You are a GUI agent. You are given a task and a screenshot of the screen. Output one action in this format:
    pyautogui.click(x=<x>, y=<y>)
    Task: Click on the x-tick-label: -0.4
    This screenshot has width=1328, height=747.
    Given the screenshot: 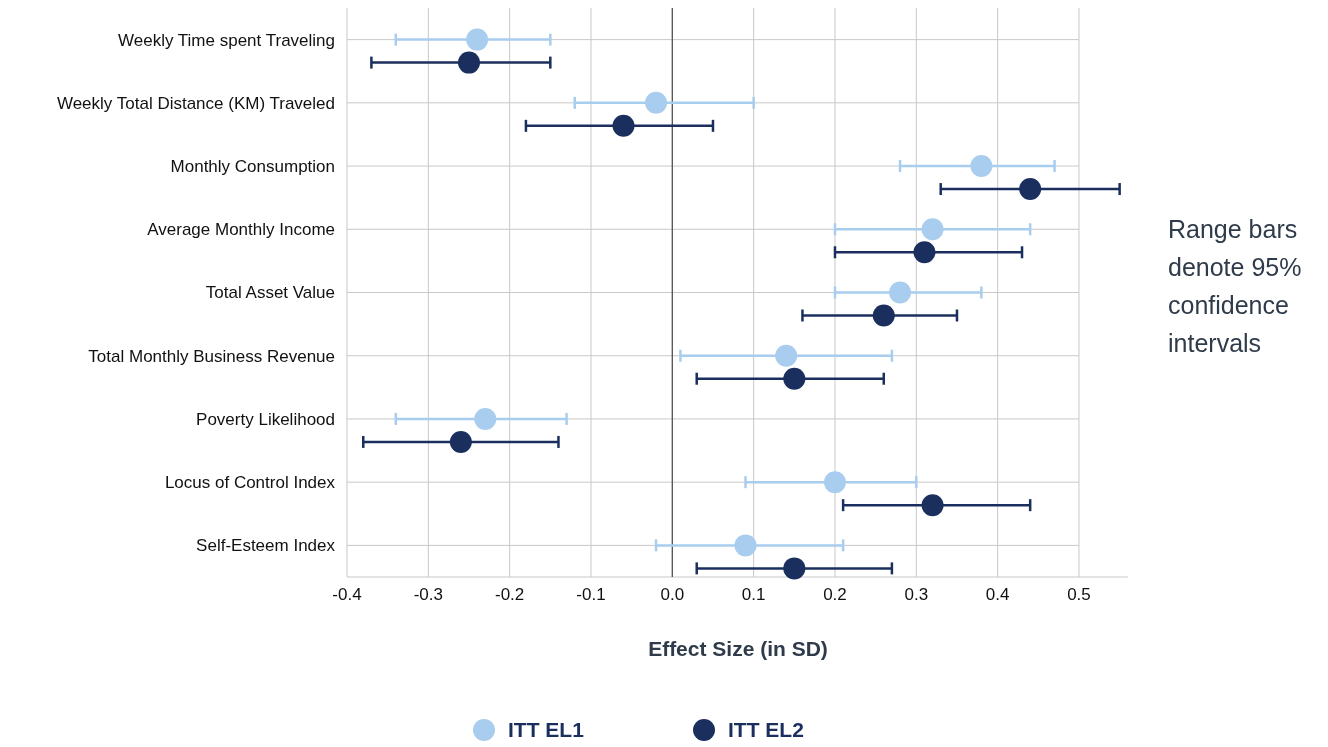 What is the action you would take?
    pyautogui.click(x=347, y=594)
    